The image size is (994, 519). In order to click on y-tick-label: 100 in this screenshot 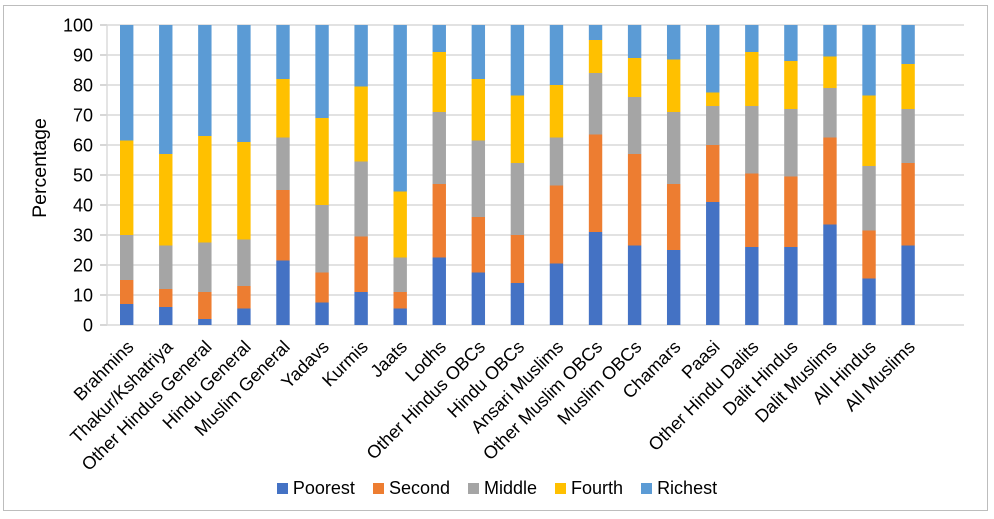, I will do `click(78, 26)`.